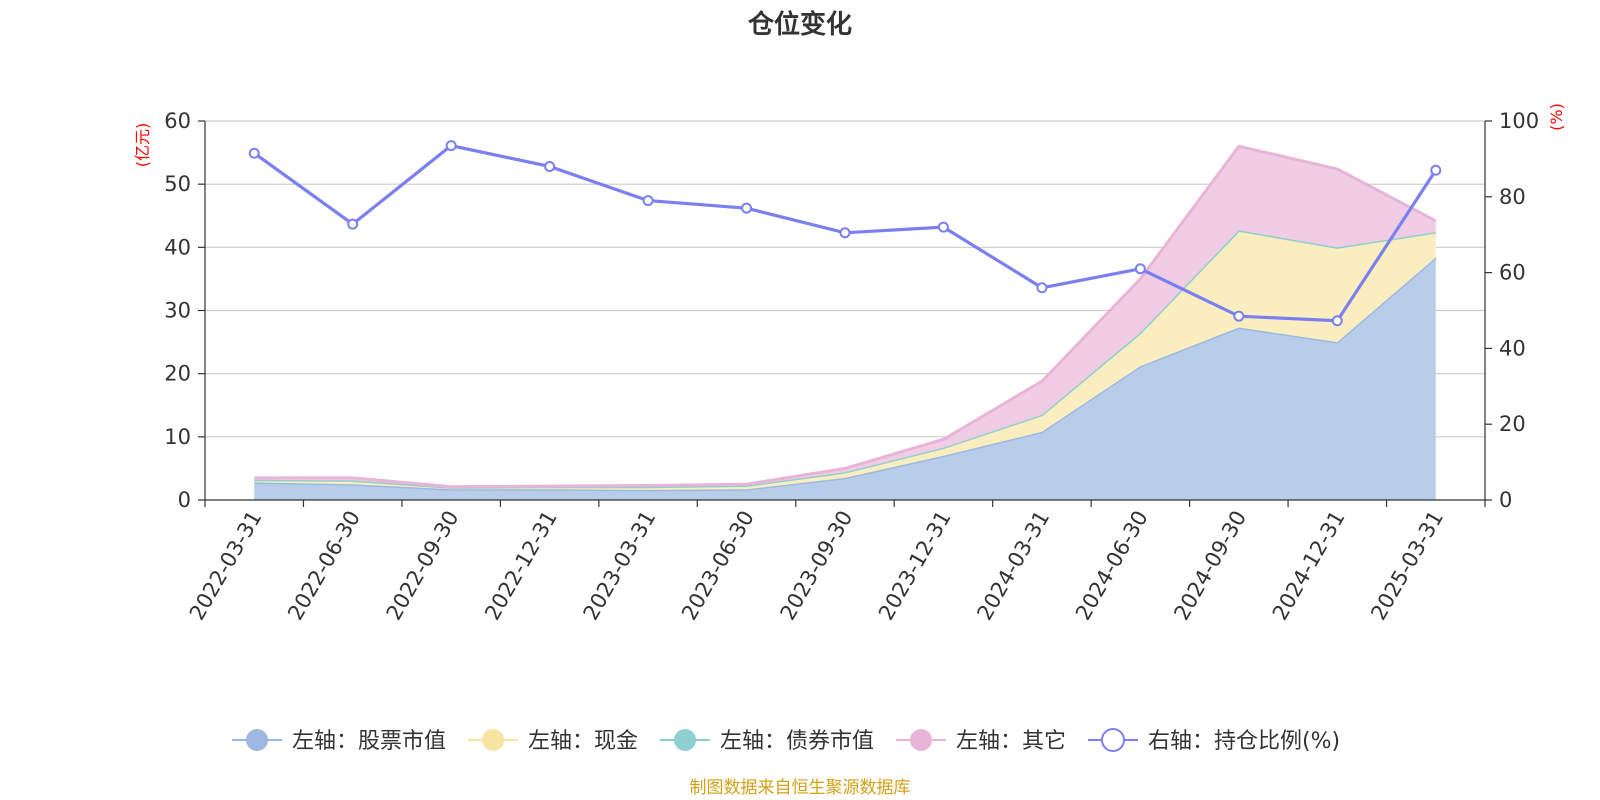 The width and height of the screenshot is (1600, 800). I want to click on legend-marker-bond, so click(685, 740).